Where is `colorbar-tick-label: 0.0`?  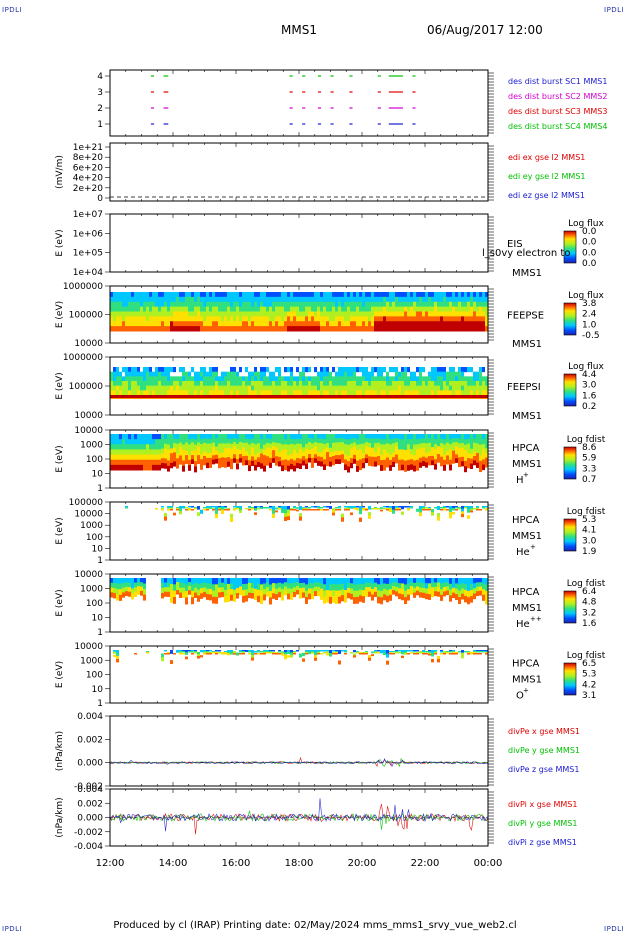
colorbar-tick-label: 0.0 is located at coordinates (589, 243).